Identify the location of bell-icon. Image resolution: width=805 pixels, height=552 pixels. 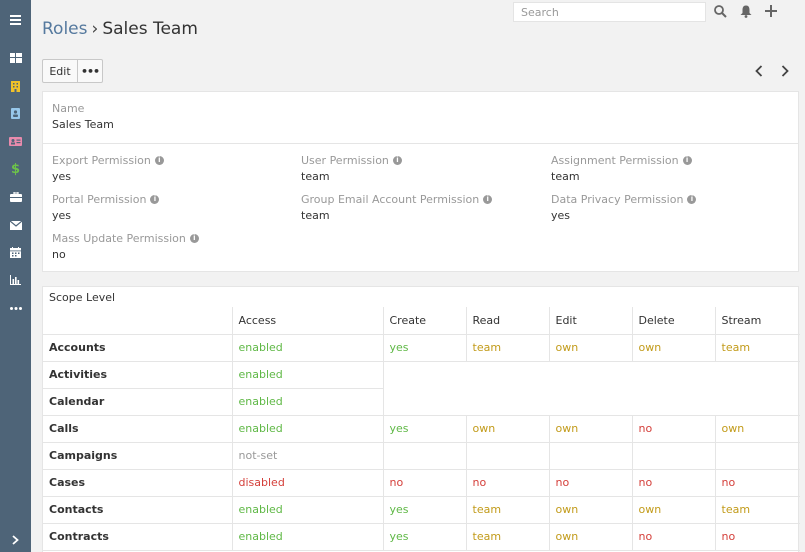
(746, 11).